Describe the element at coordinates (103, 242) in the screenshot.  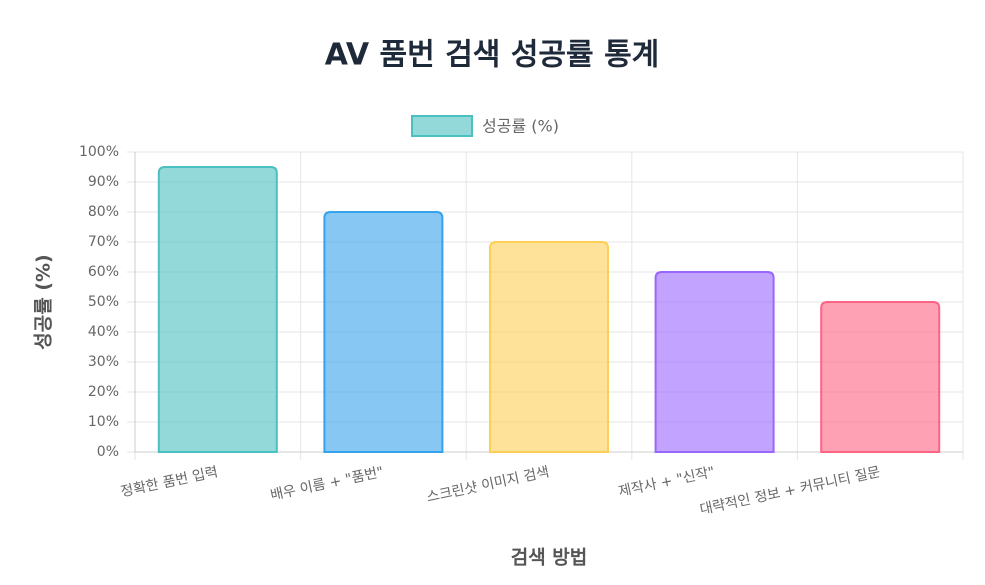
I see `y-tick-label: 70%` at that location.